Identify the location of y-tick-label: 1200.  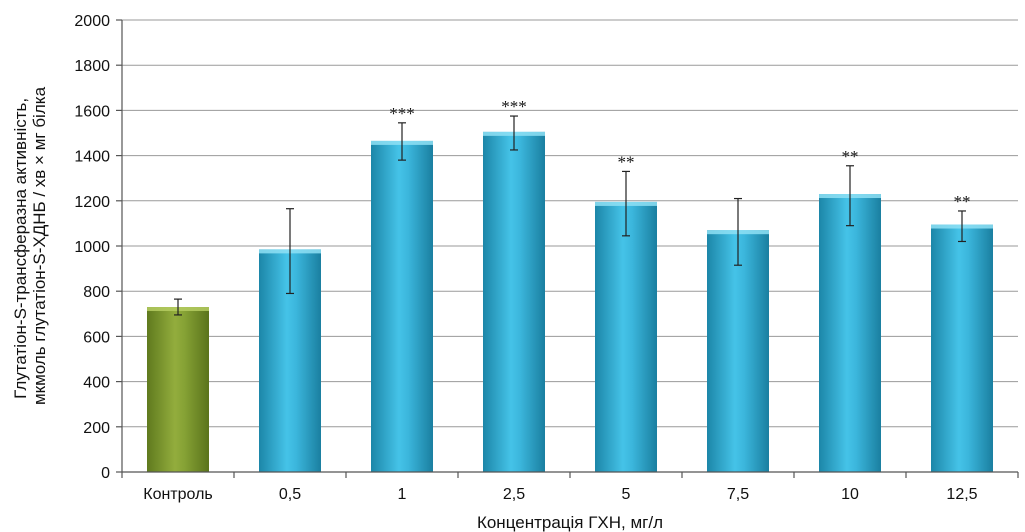
(92, 202).